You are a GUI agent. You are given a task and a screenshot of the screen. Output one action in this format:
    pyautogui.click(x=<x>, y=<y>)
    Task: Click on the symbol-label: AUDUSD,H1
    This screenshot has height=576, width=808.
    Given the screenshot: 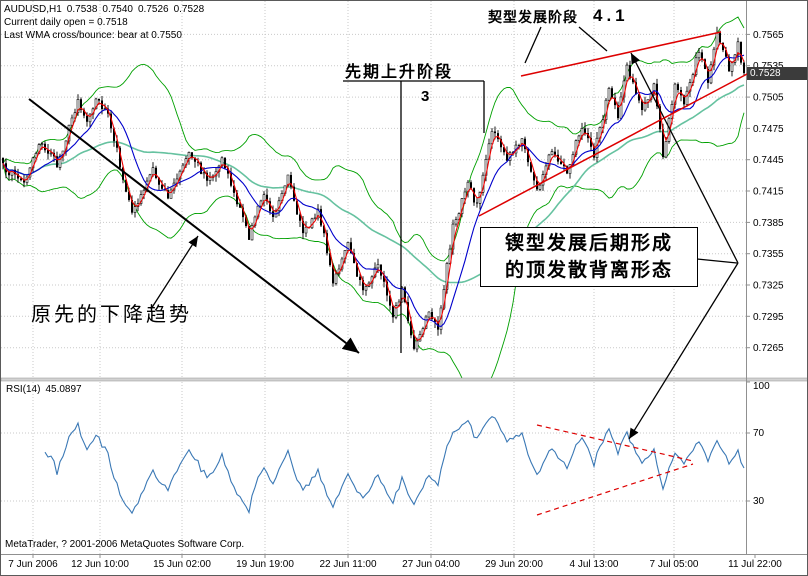 What is the action you would take?
    pyautogui.click(x=33, y=9)
    